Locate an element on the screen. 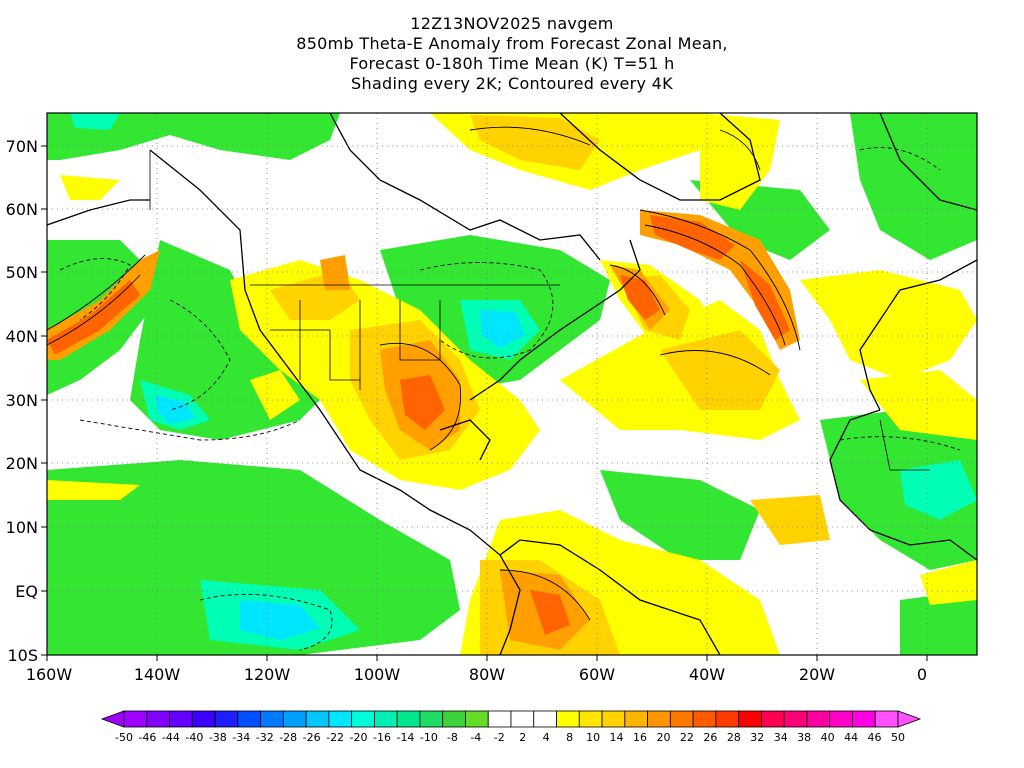  lat-label-20n: 20N is located at coordinates (22, 463).